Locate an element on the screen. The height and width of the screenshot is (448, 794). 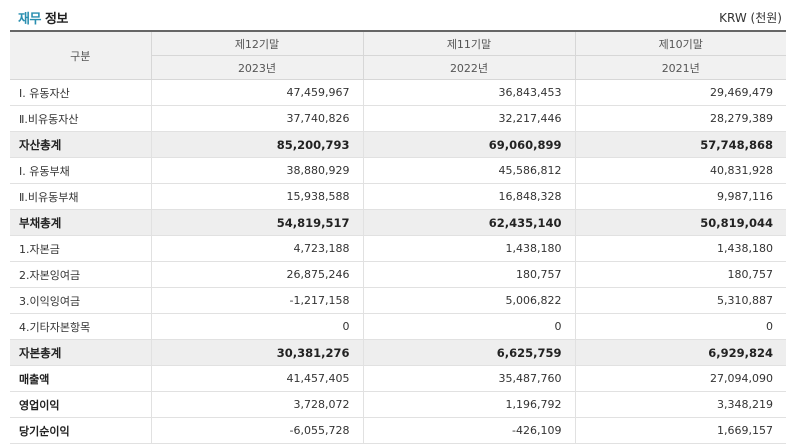
cell-value: 28,279,389 is located at coordinates (680, 118).